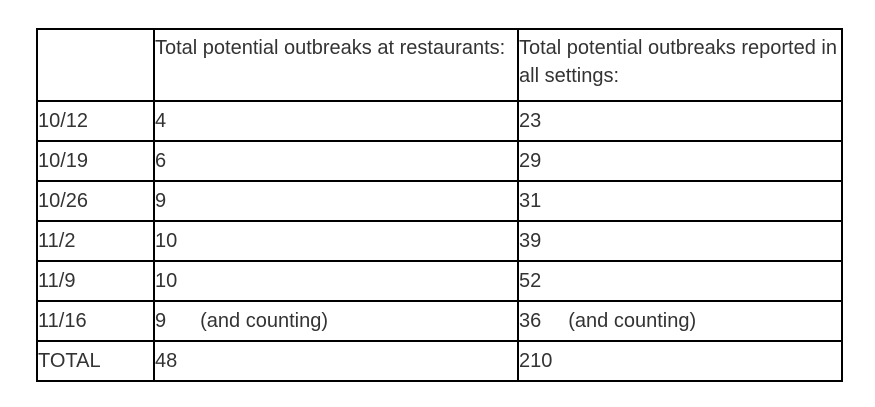  Describe the element at coordinates (680, 241) in the screenshot. I see `row-all-settings: 39` at that location.